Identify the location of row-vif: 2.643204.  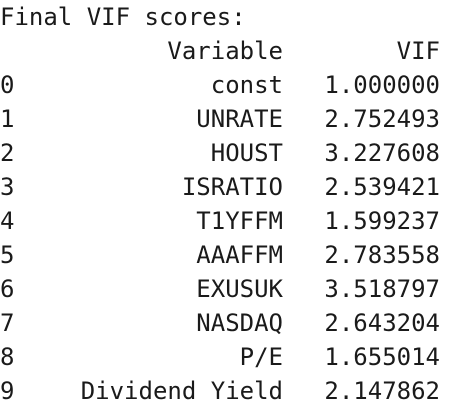
(361, 323).